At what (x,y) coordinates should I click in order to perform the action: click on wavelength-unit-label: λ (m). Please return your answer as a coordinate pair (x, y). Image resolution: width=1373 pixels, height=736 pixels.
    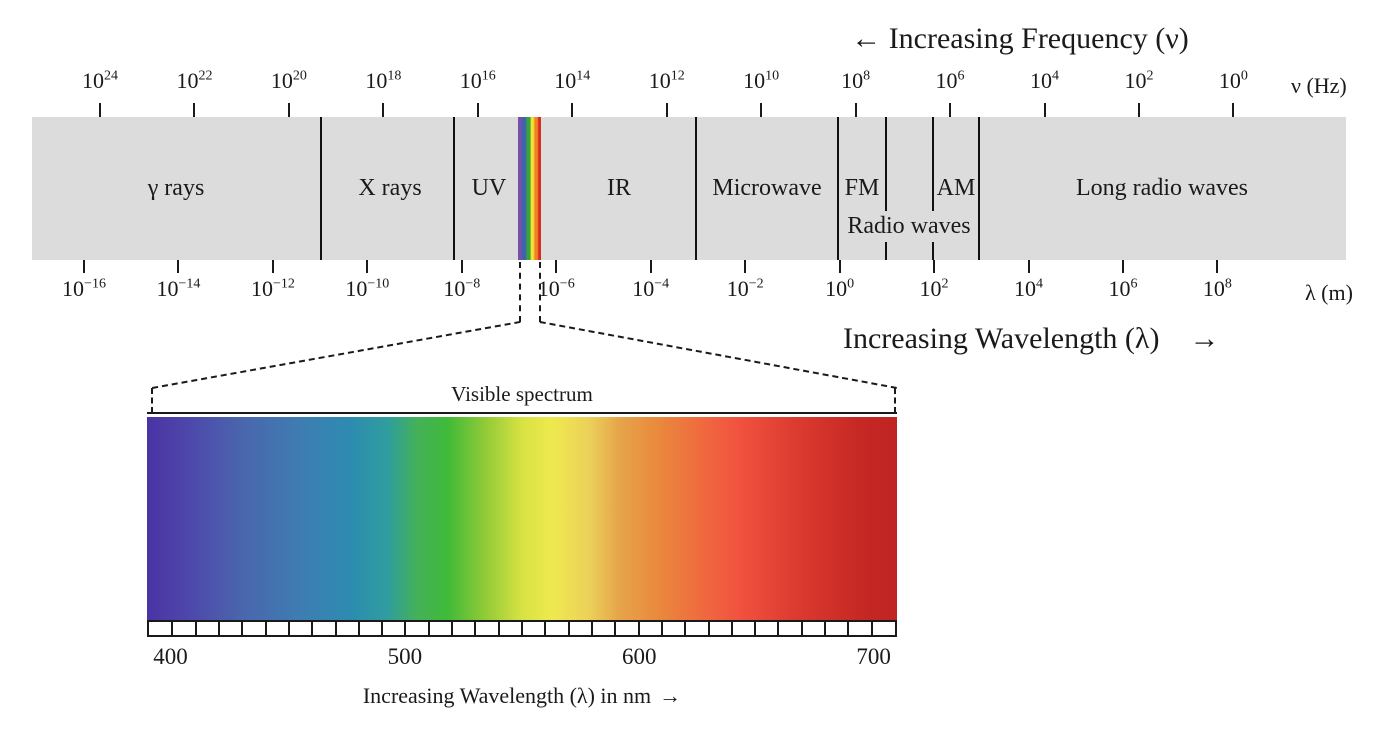
    Looking at the image, I should click on (1329, 292).